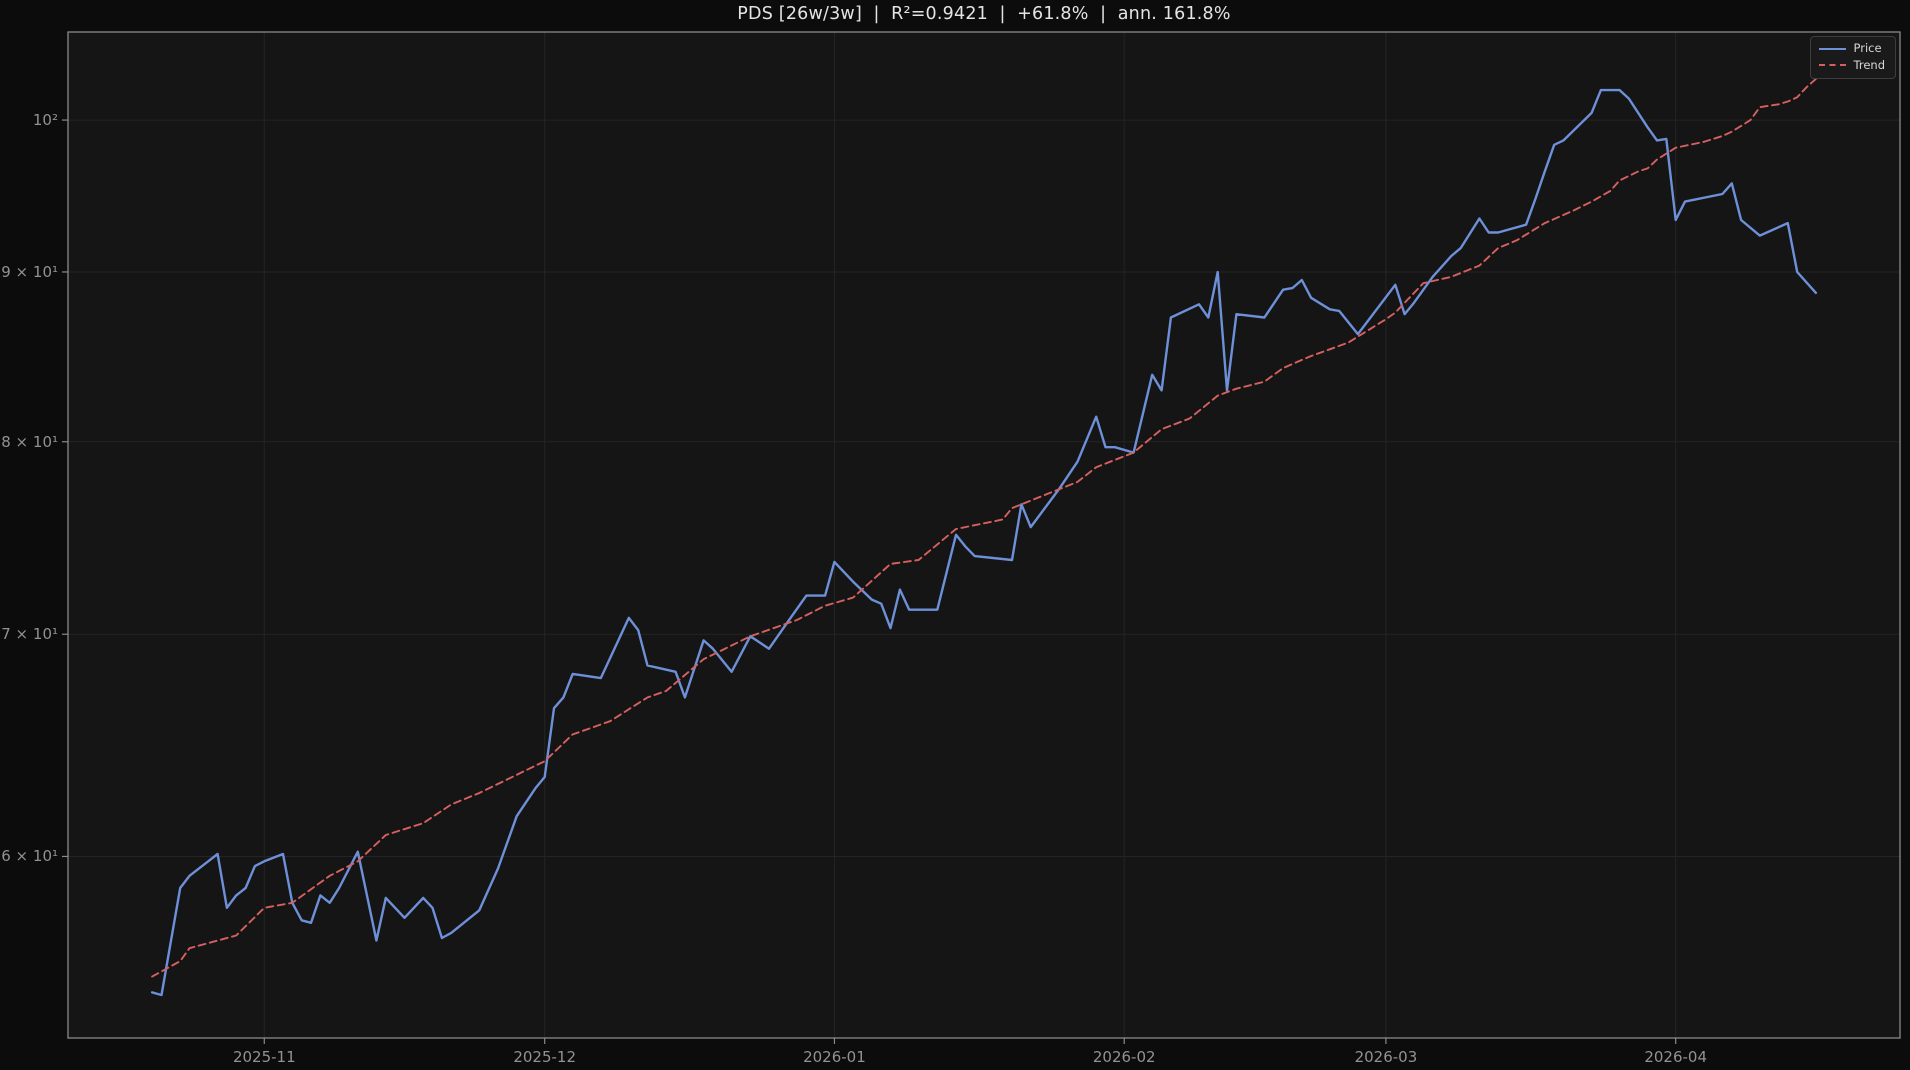  I want to click on trend-line-swatch, so click(1832, 65).